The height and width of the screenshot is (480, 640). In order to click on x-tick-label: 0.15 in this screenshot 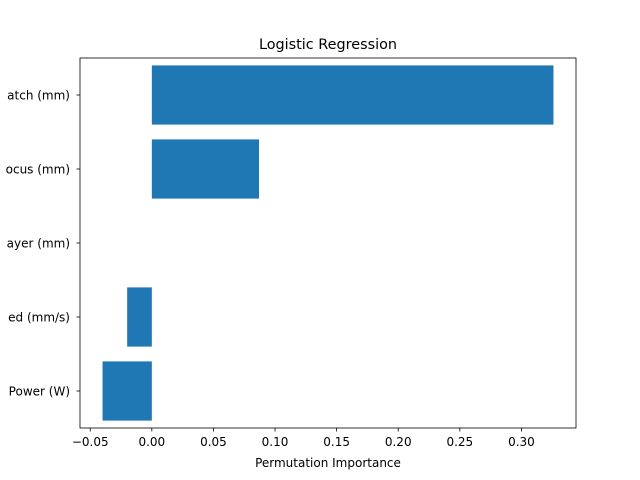, I will do `click(336, 442)`.